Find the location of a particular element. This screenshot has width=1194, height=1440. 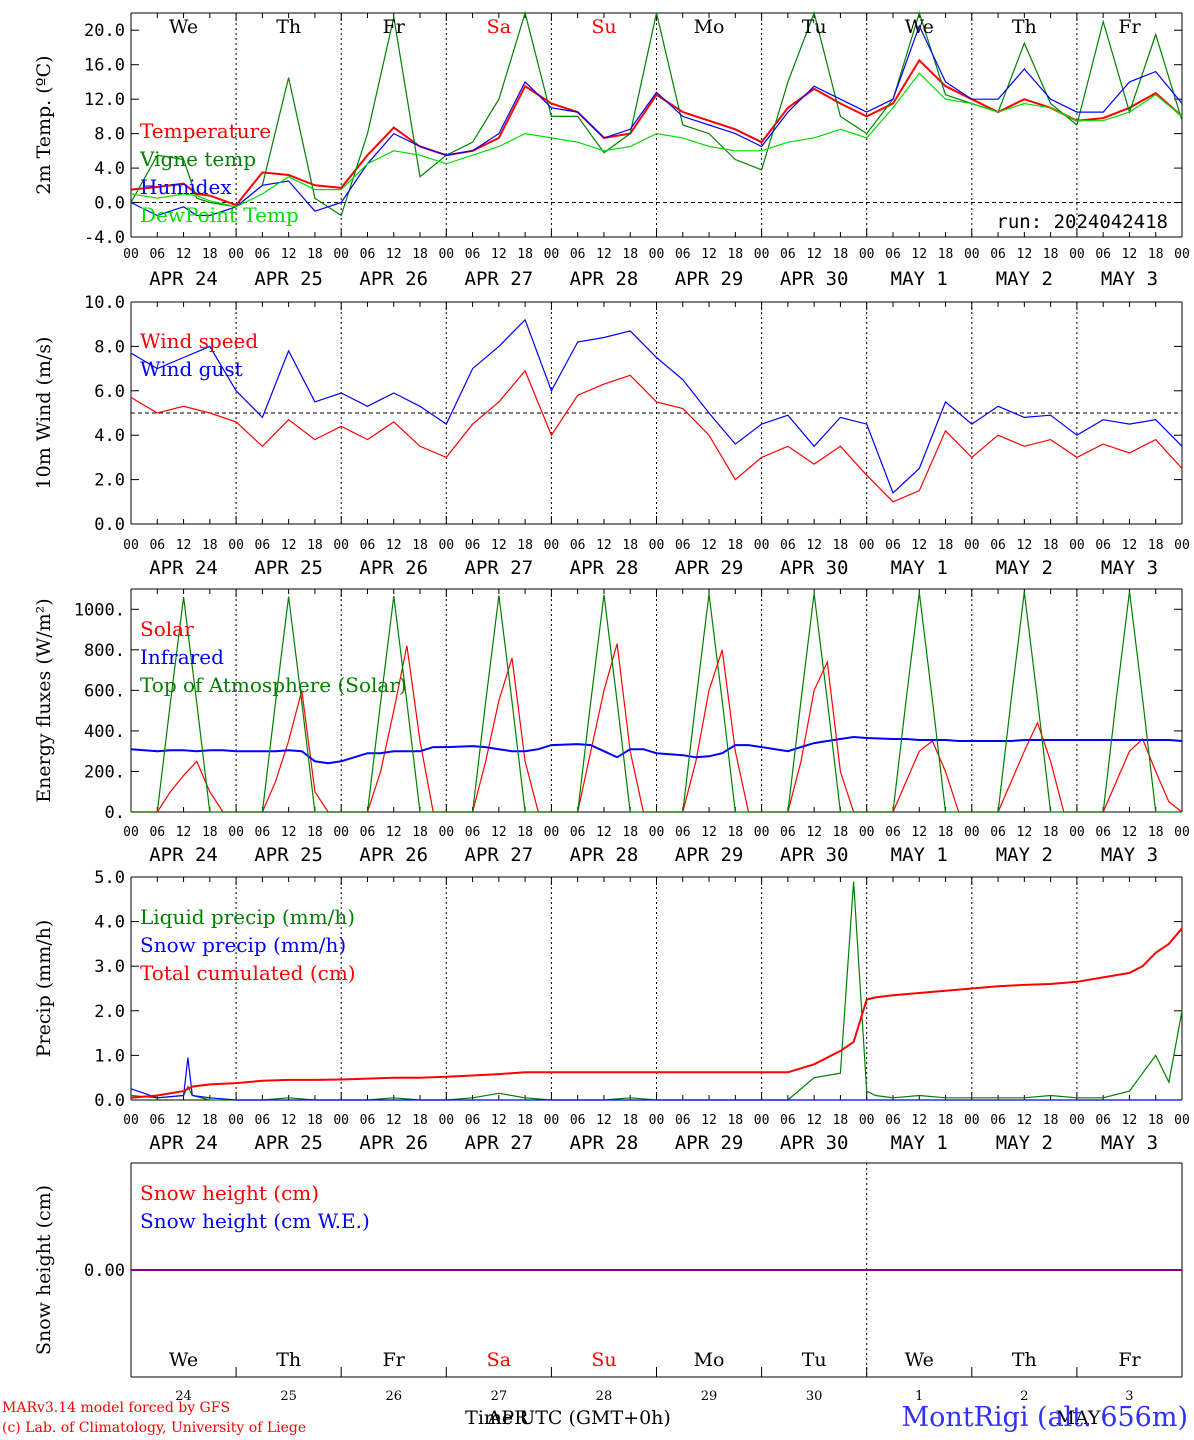

time-axis-label: Time UTC (GMT+0h) is located at coordinates (568, 1418).